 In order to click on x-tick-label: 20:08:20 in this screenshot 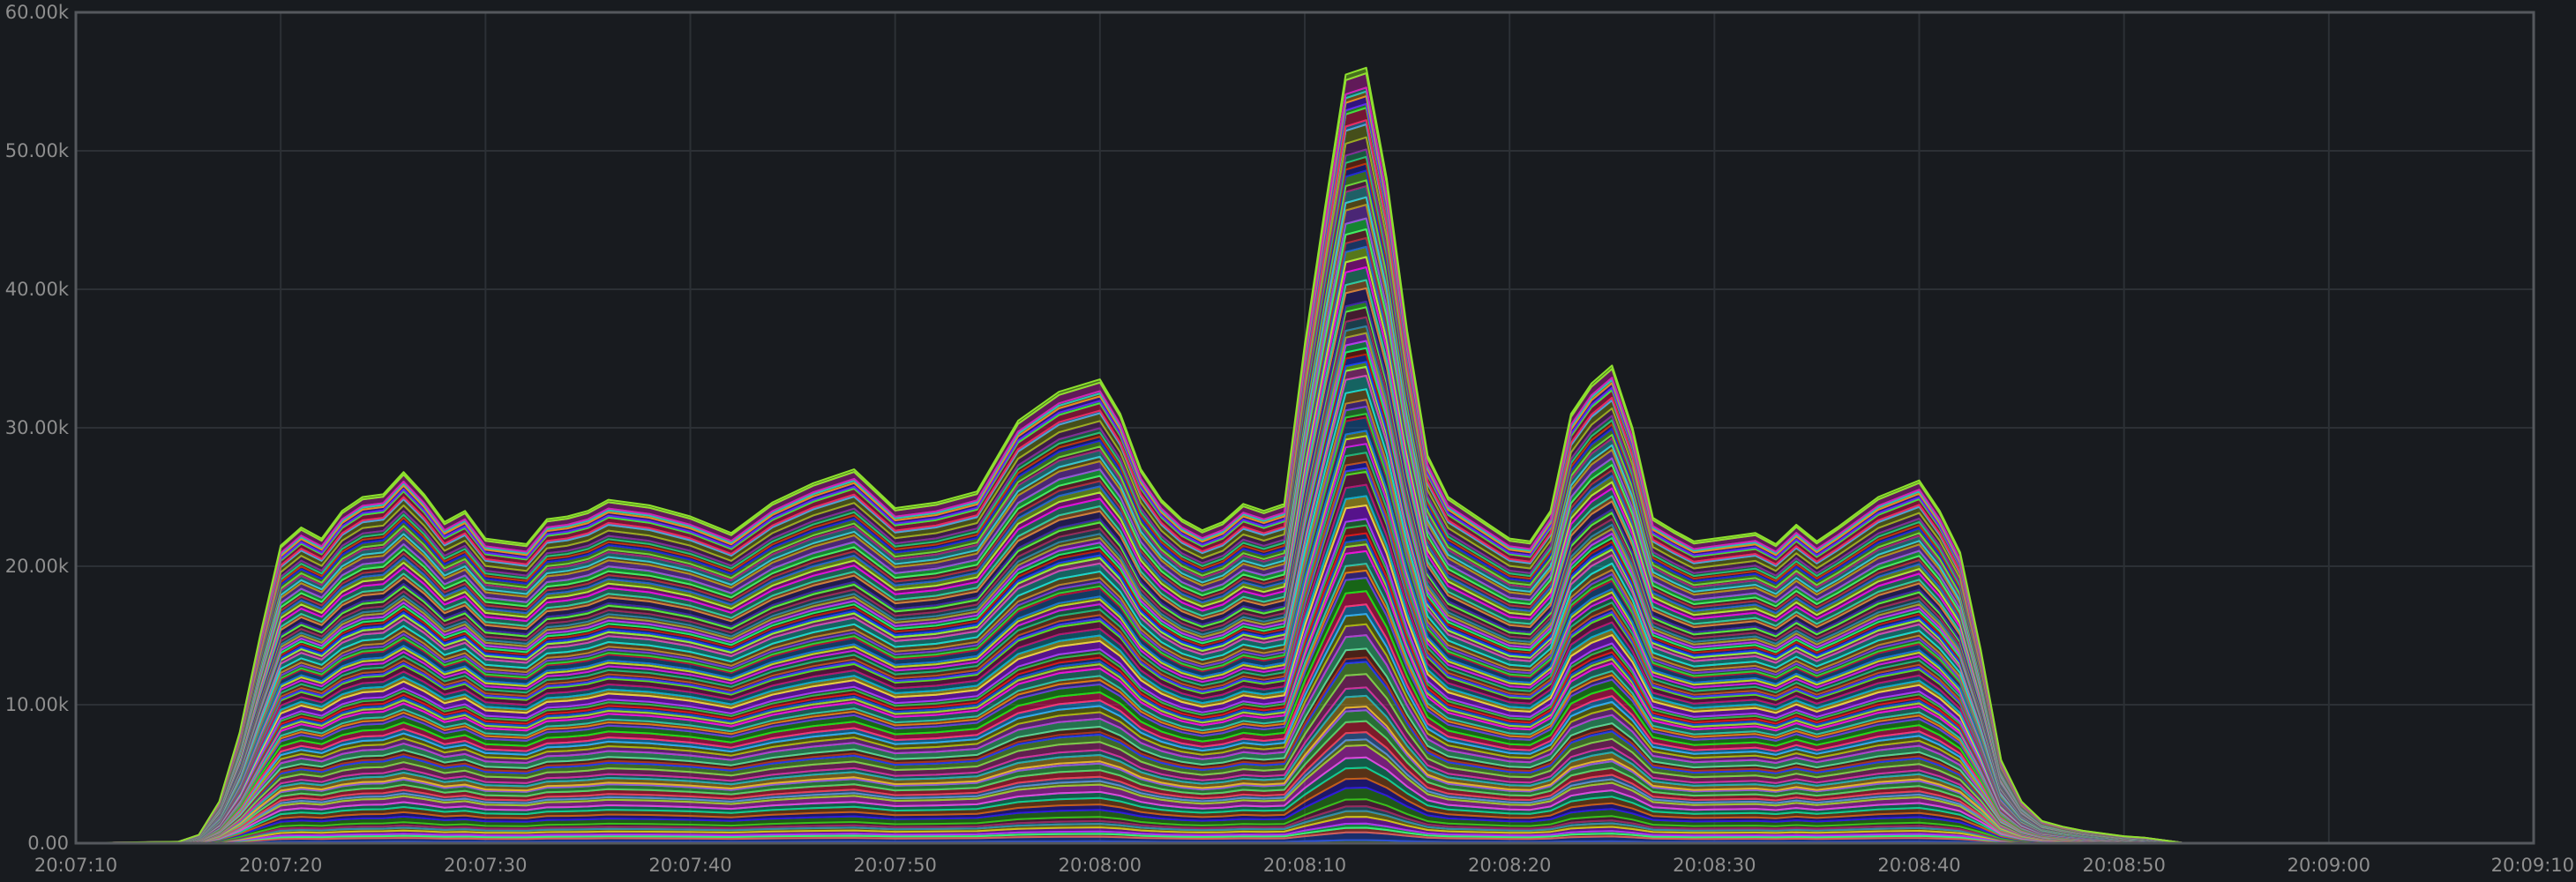, I will do `click(1510, 865)`.